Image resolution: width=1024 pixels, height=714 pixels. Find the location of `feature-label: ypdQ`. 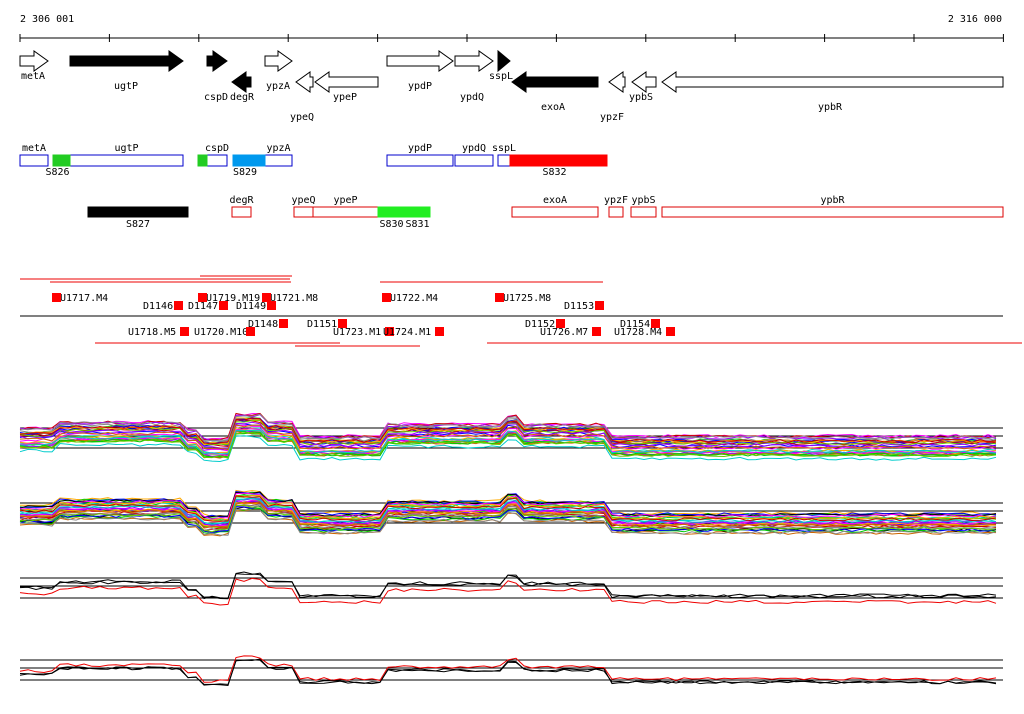

feature-label: ypdQ is located at coordinates (474, 148).